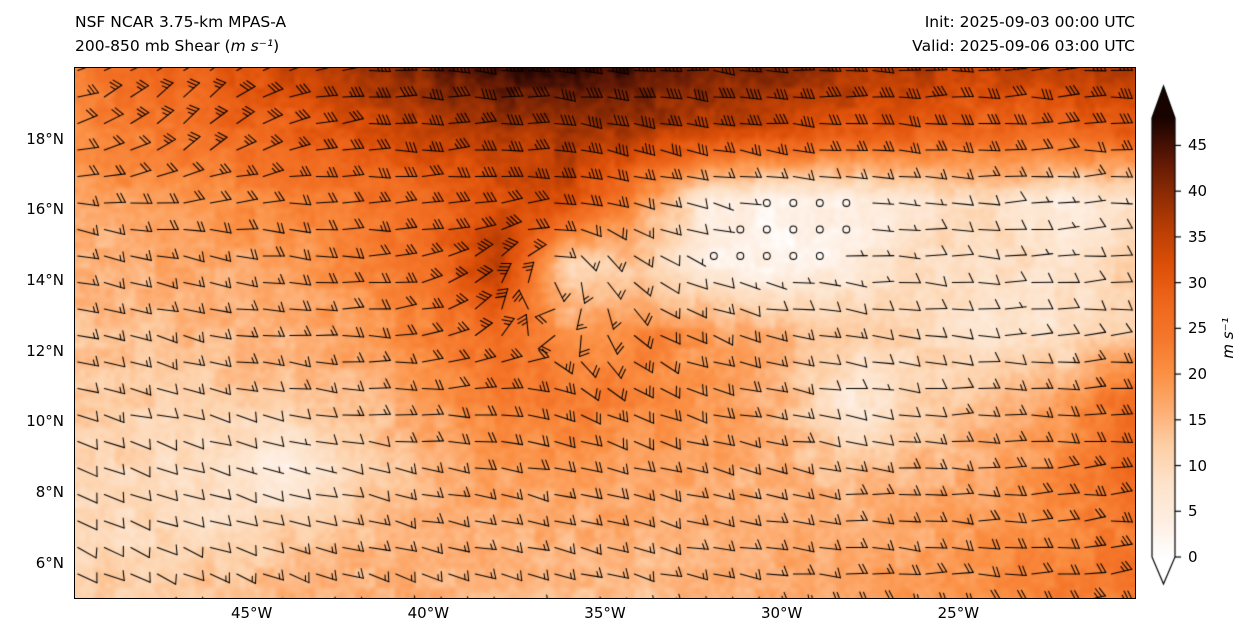  I want to click on shear-units-inline: m s⁻¹, so click(252, 46).